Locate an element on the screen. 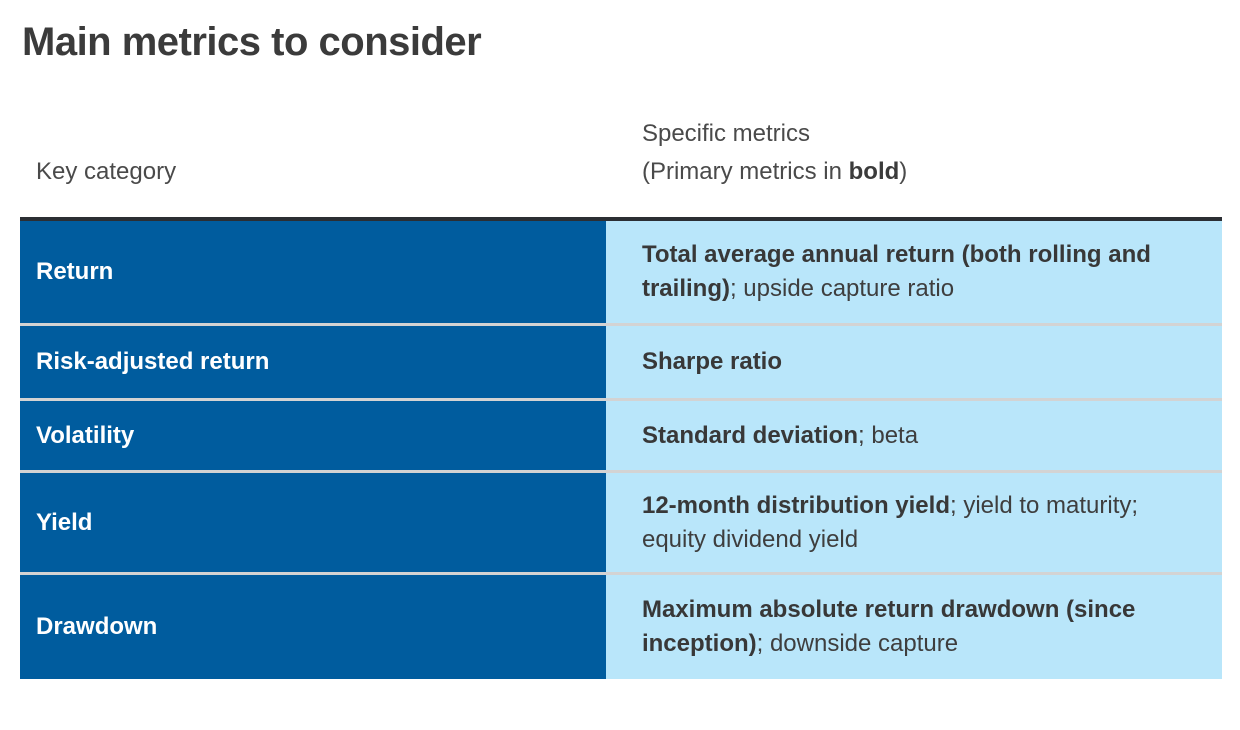 The image size is (1240, 730). primary-metric: 12-month distribution yield is located at coordinates (795, 505).